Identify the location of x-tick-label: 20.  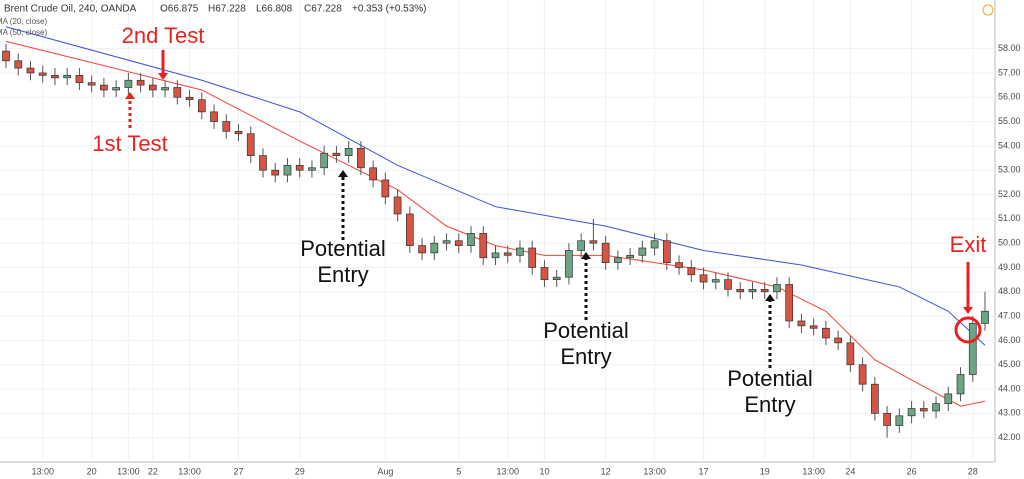
(92, 471).